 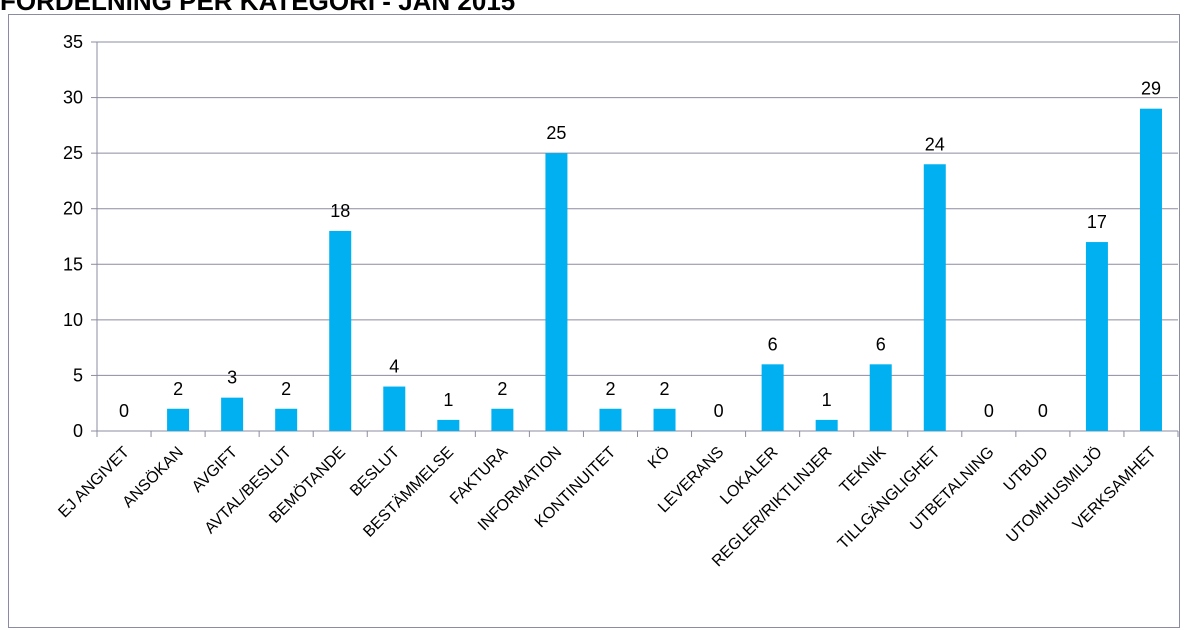 What do you see at coordinates (78, 431) in the screenshot?
I see `y-tick-label: 0` at bounding box center [78, 431].